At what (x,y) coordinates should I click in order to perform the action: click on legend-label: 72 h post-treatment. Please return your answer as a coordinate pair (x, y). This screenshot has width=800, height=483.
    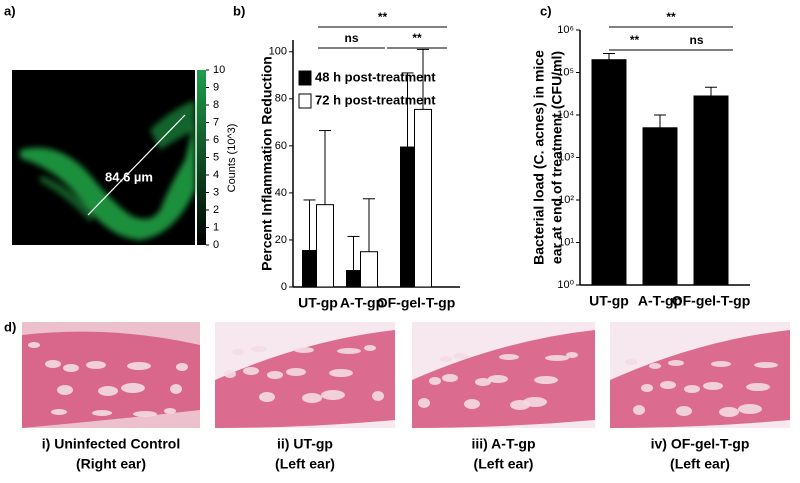
    Looking at the image, I should click on (375, 99).